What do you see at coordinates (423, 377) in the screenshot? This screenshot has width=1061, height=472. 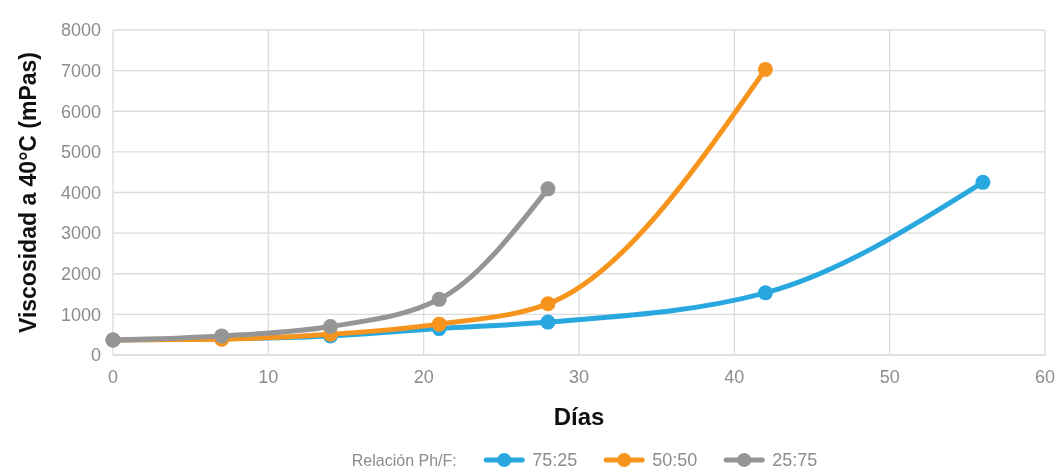 I see `x-tick-label: 20` at bounding box center [423, 377].